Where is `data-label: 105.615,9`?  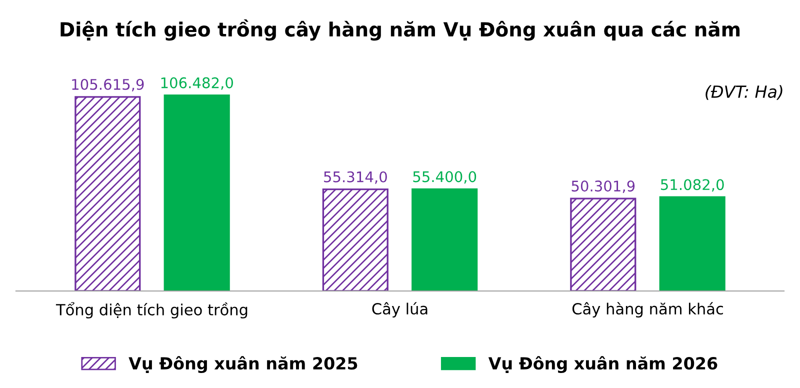
data-label: 105.615,9 is located at coordinates (108, 85).